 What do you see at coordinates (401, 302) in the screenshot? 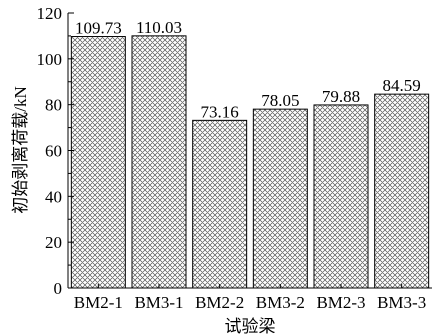
I see `x-tick-label: BM3-3` at bounding box center [401, 302].